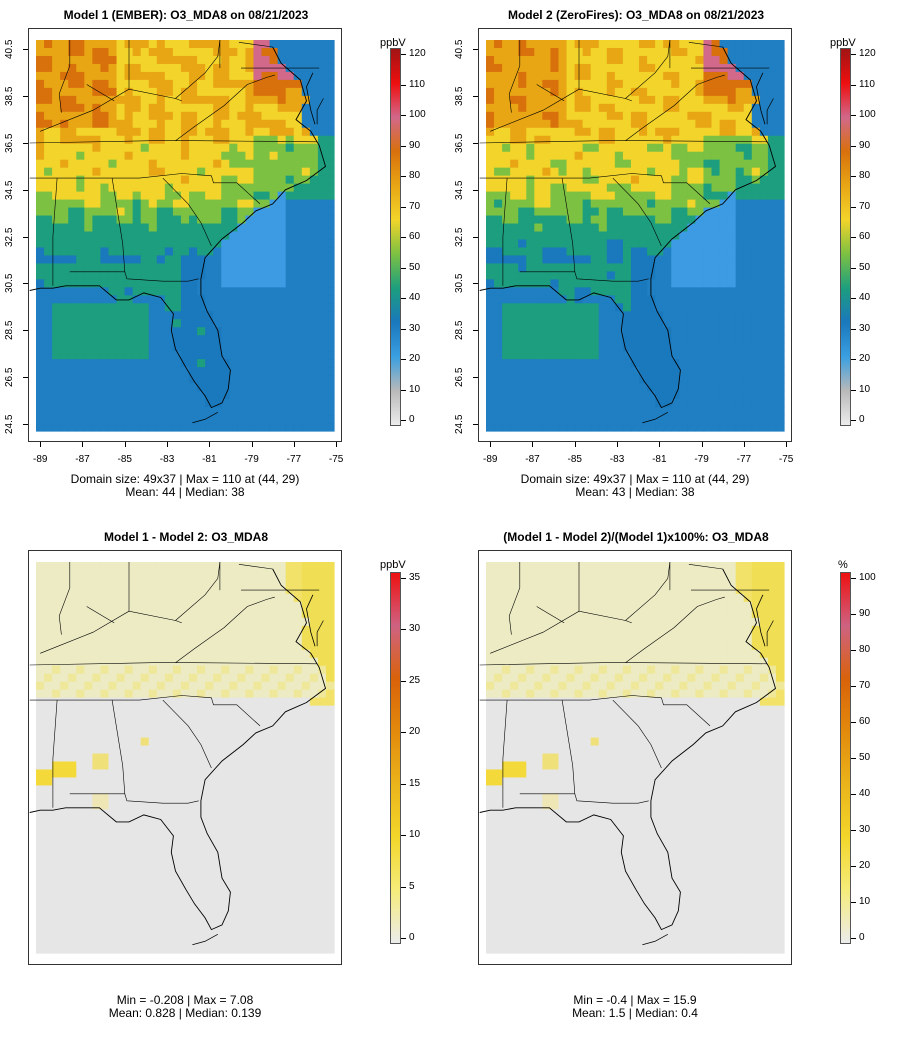 Image resolution: width=900 pixels, height=1045 pixels. What do you see at coordinates (459, 96) in the screenshot?
I see `y-axis-label: 38.5` at bounding box center [459, 96].